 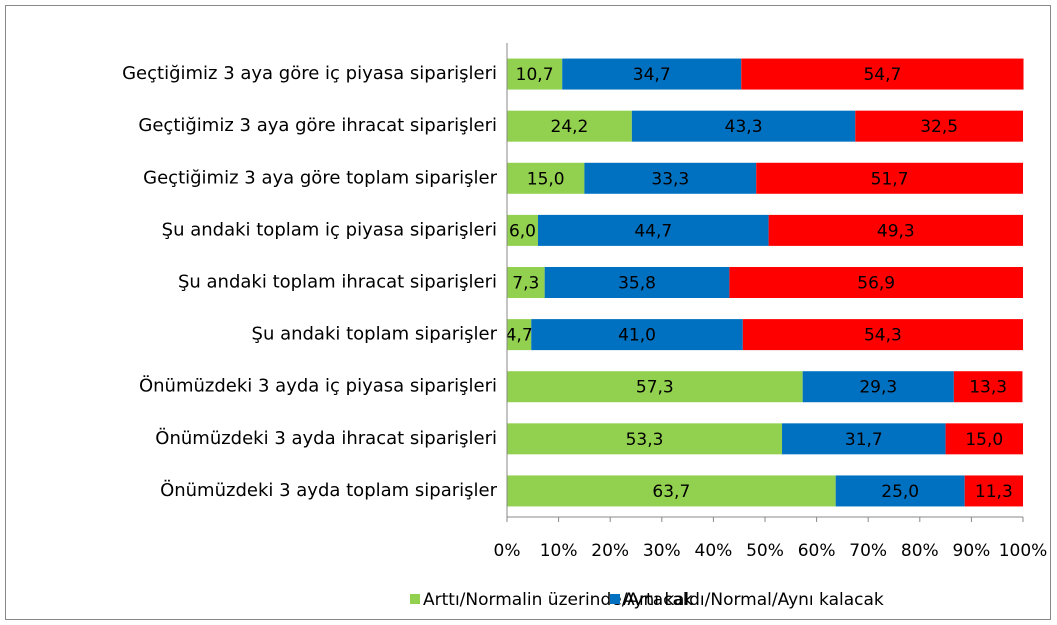 I want to click on value-label: 57,3, so click(x=655, y=388).